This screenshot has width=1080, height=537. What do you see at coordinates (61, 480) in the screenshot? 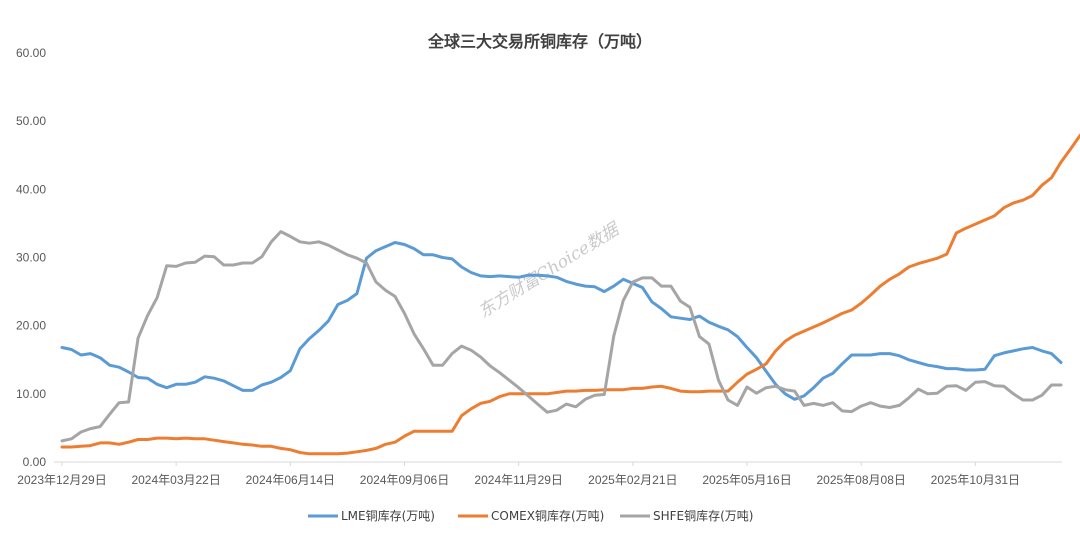
I see `x-tick-label: 2023年12月29日` at bounding box center [61, 480].